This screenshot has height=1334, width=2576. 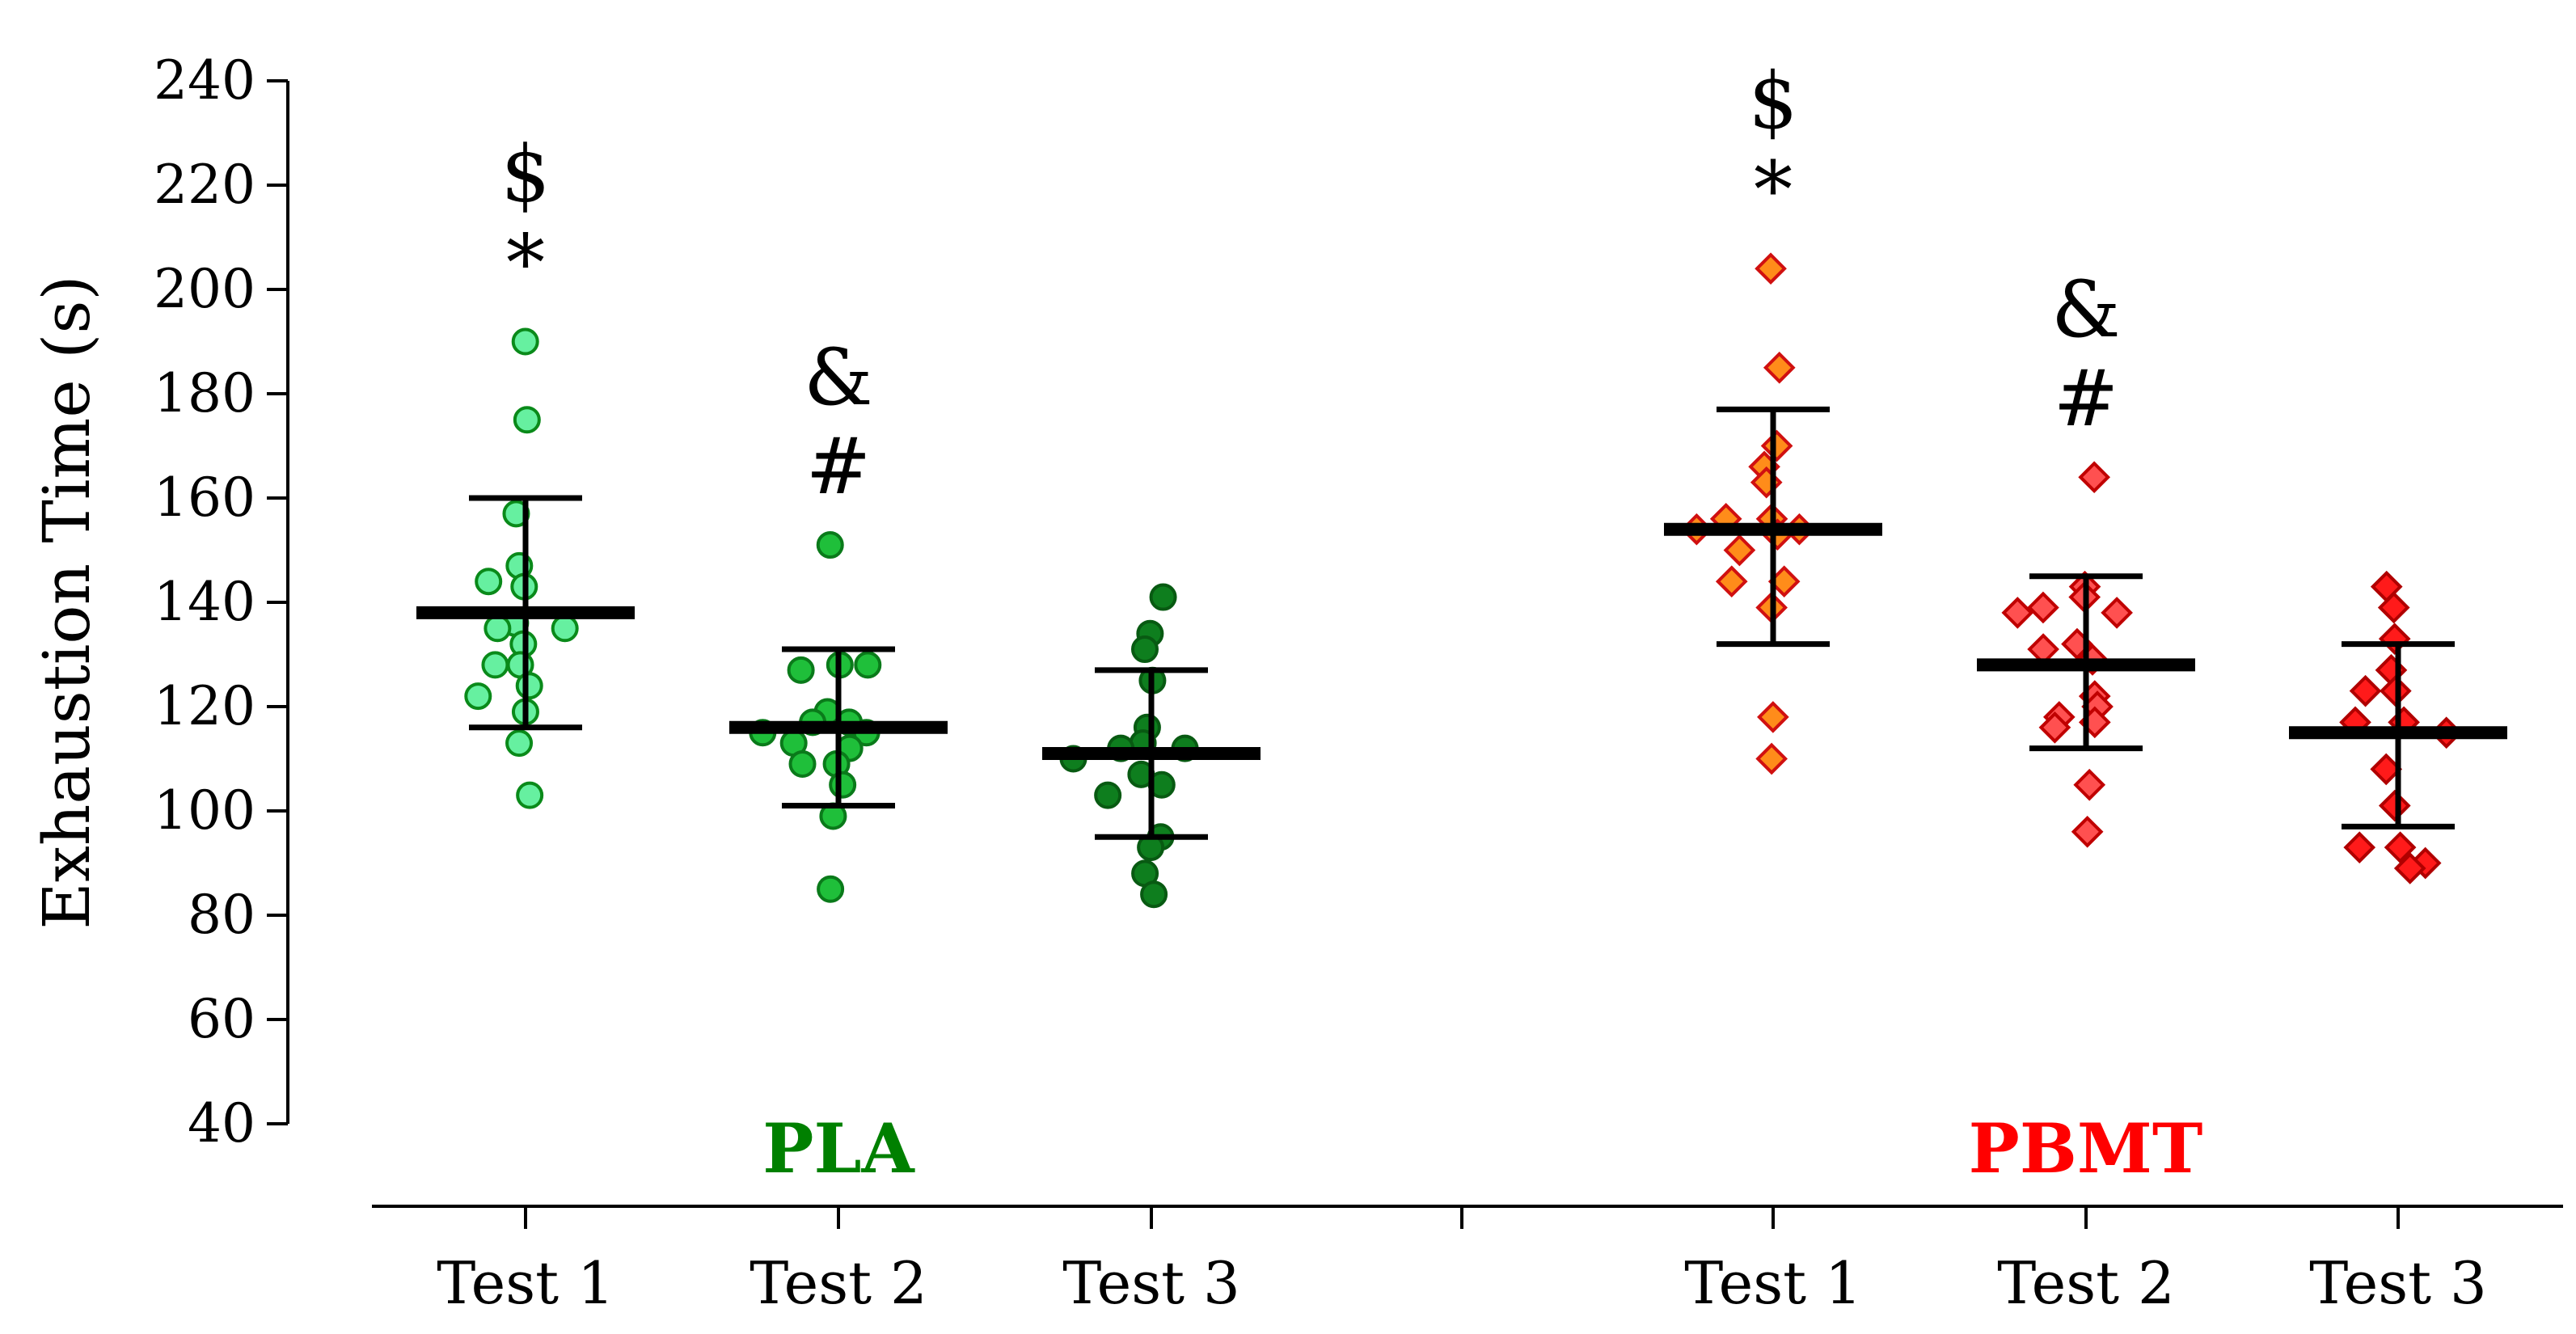 What do you see at coordinates (204, 498) in the screenshot?
I see `y-tick-label: 160` at bounding box center [204, 498].